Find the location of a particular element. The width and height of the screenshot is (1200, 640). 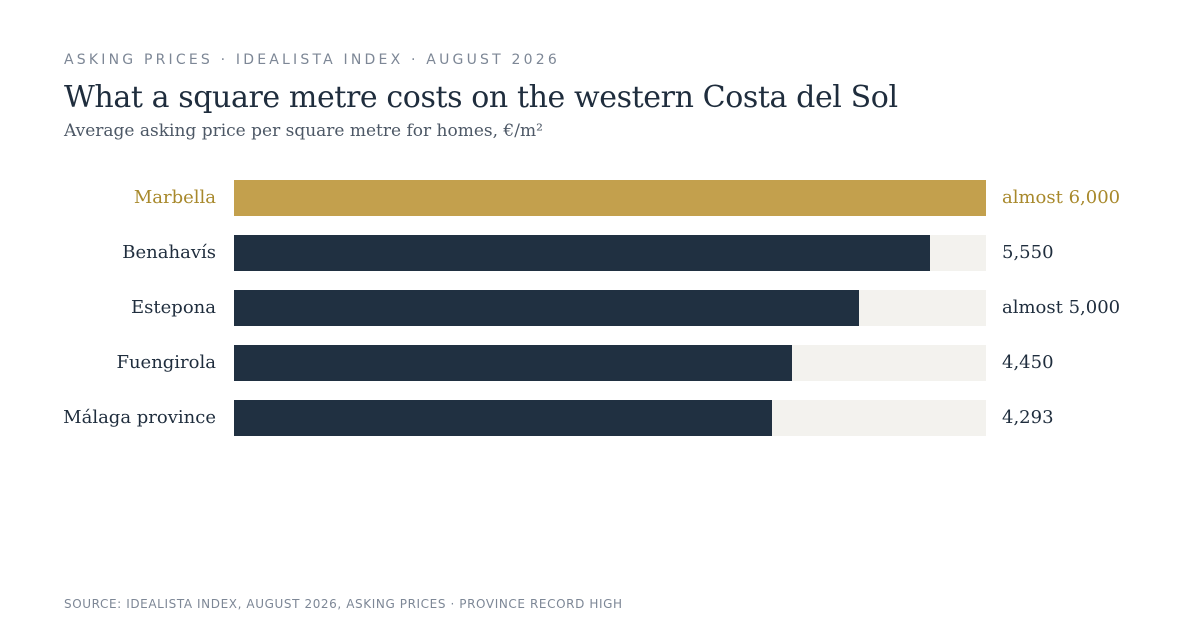

value-label: almost 5,000 is located at coordinates (1061, 307).